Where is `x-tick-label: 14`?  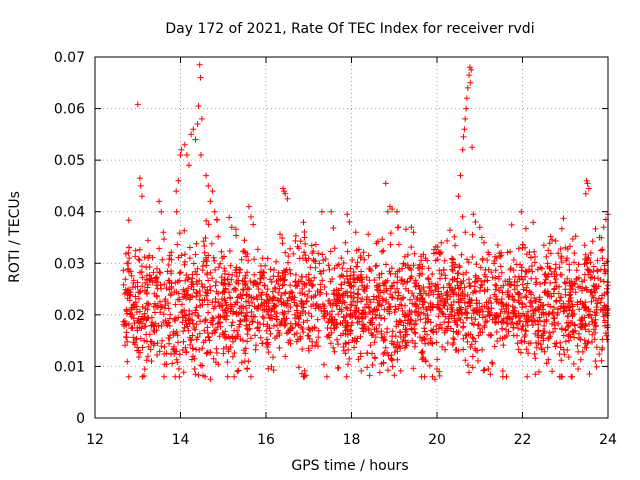 x-tick-label: 14 is located at coordinates (181, 440).